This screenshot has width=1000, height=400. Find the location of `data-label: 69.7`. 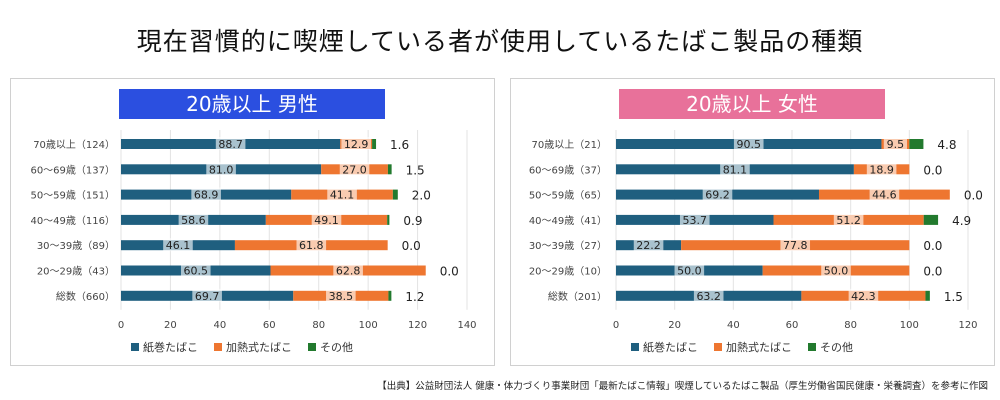

data-label: 69.7 is located at coordinates (207, 296).